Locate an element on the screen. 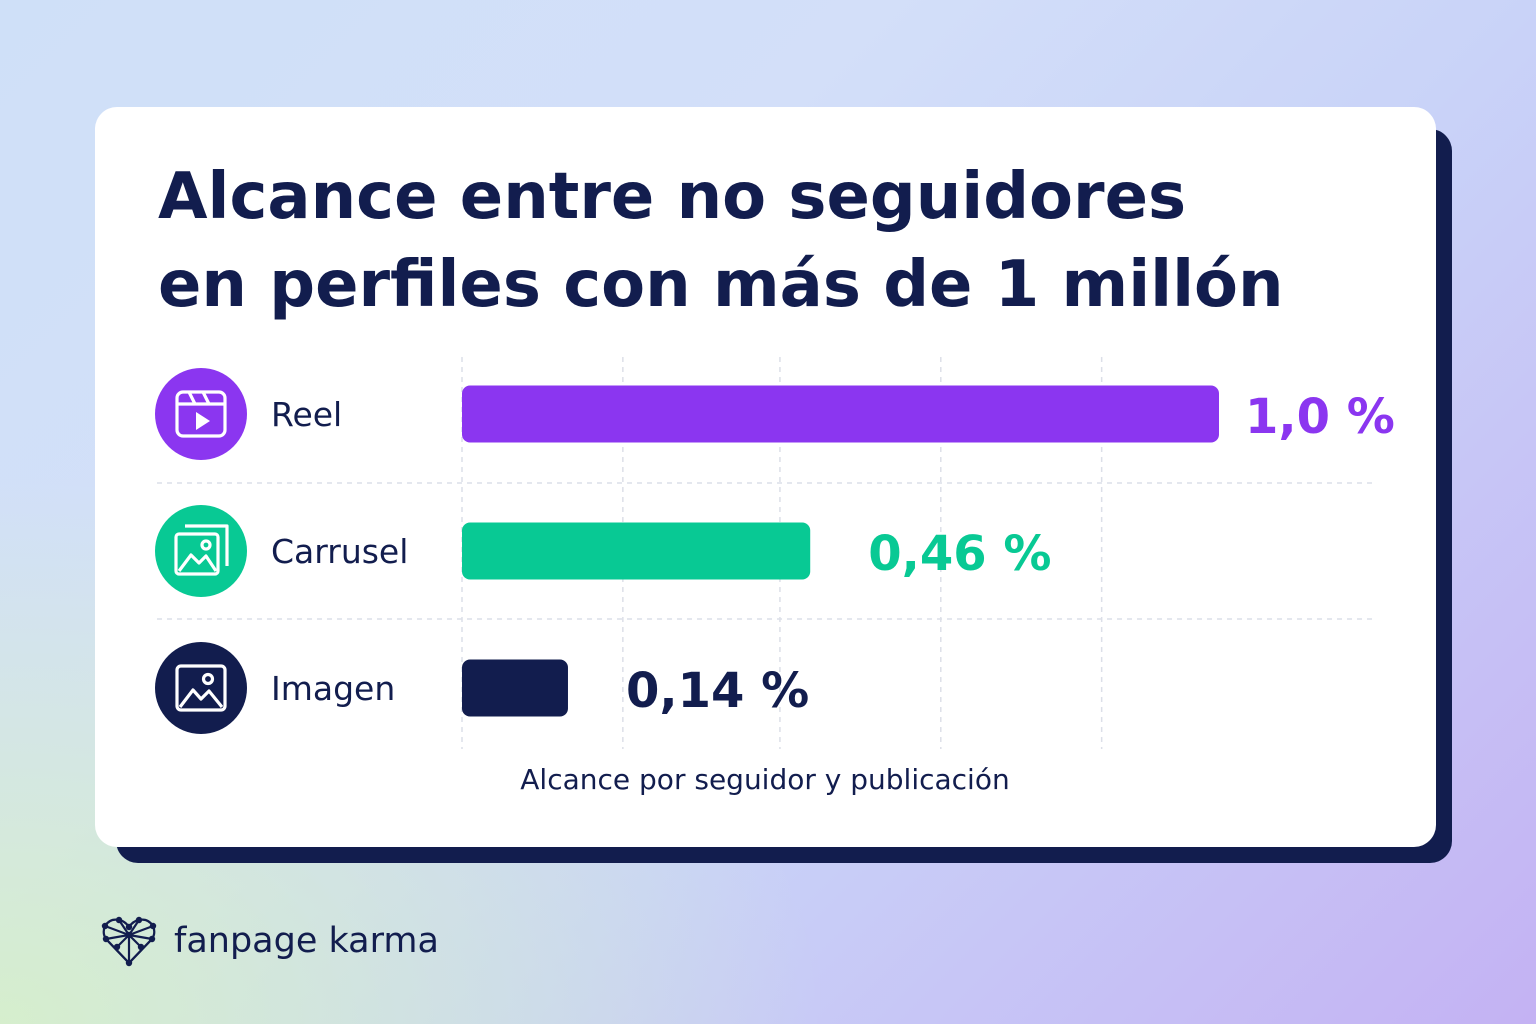 The height and width of the screenshot is (1024, 1536). title-line-1: Alcance entre no seguidores is located at coordinates (672, 197).